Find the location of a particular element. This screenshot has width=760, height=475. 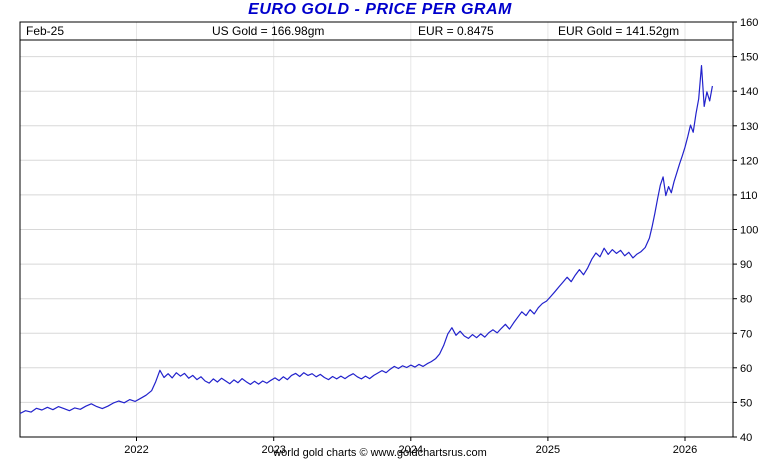

x-tick-label: 2023 is located at coordinates (273, 450).